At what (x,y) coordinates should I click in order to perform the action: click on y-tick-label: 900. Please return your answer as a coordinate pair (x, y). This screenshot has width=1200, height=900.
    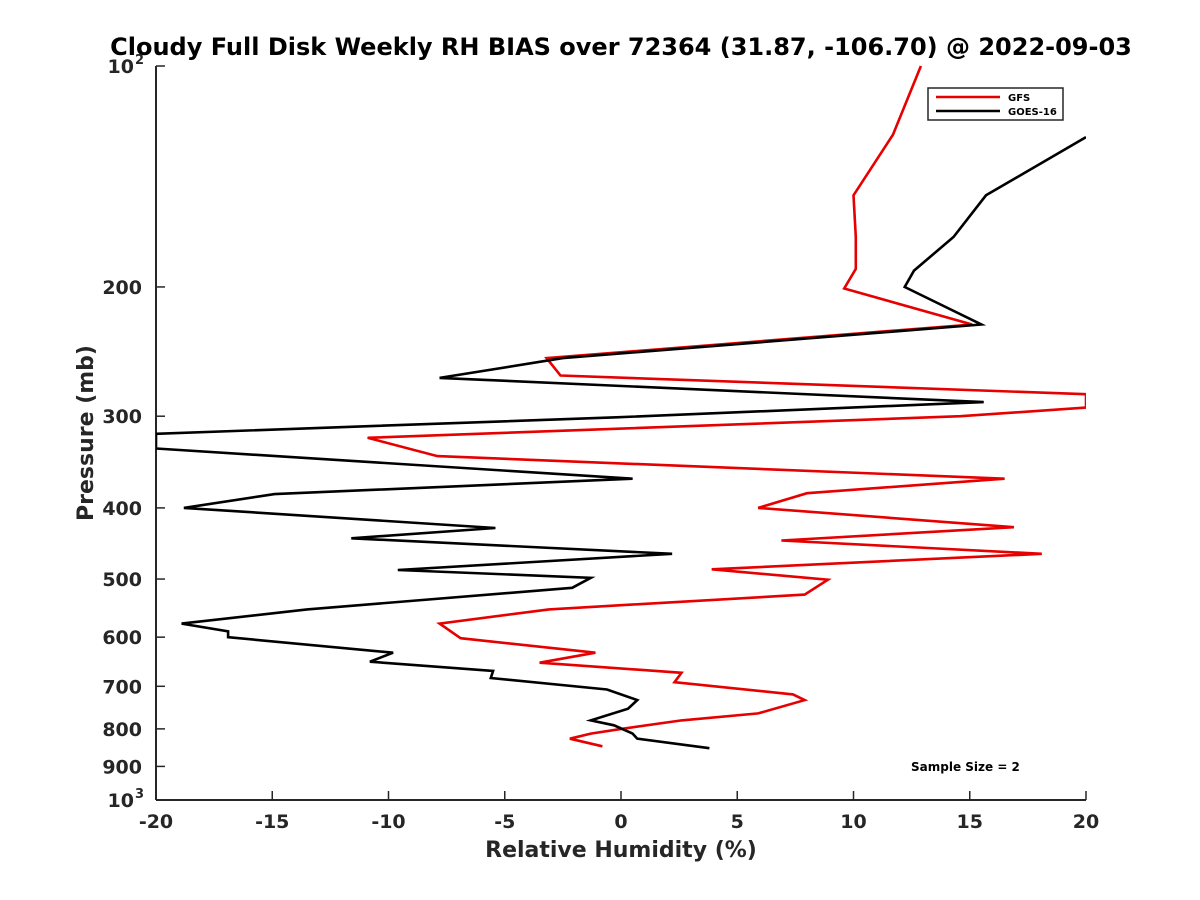
    Looking at the image, I should click on (122, 767).